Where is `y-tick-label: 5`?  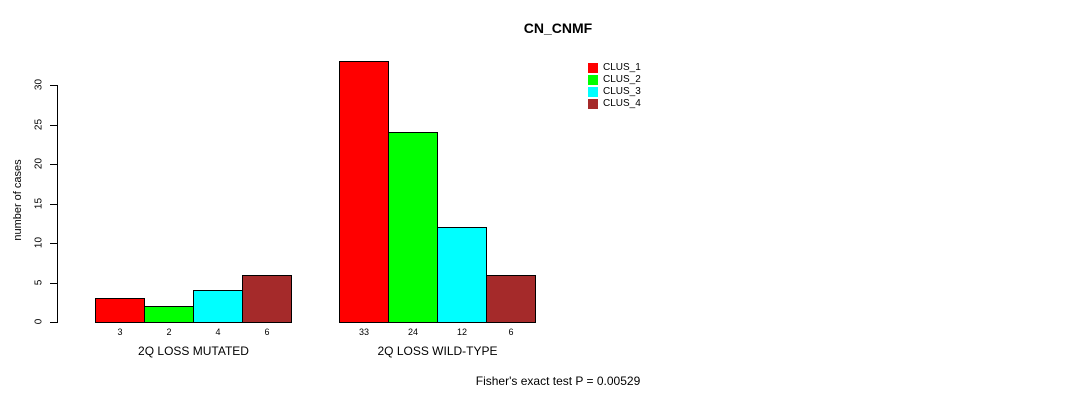 y-tick-label: 5 is located at coordinates (39, 282).